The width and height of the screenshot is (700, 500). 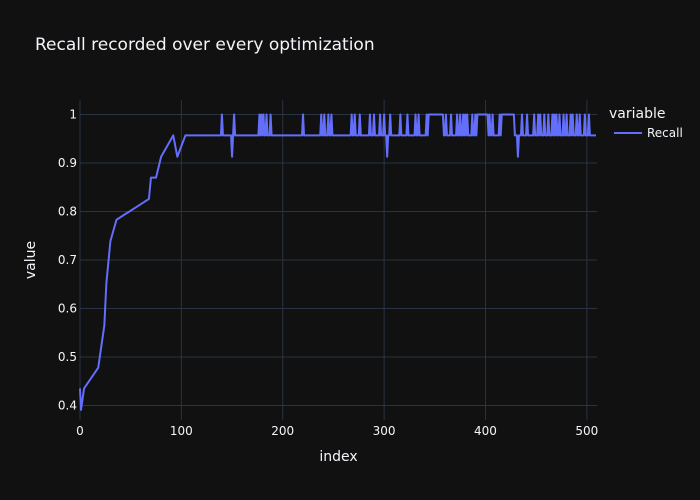 What do you see at coordinates (67, 357) in the screenshot?
I see `y-tick-label: 0.5` at bounding box center [67, 357].